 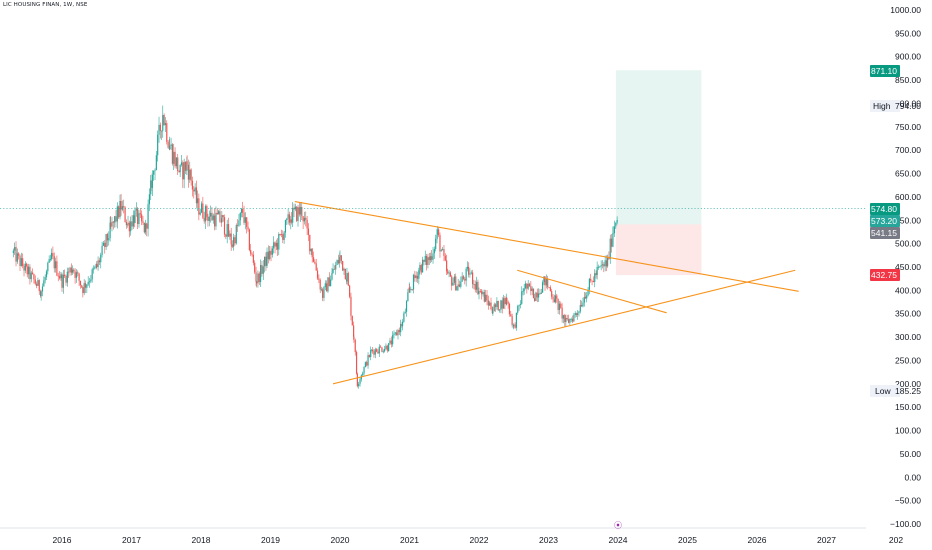 I want to click on high-value: 794.00, so click(x=908, y=106).